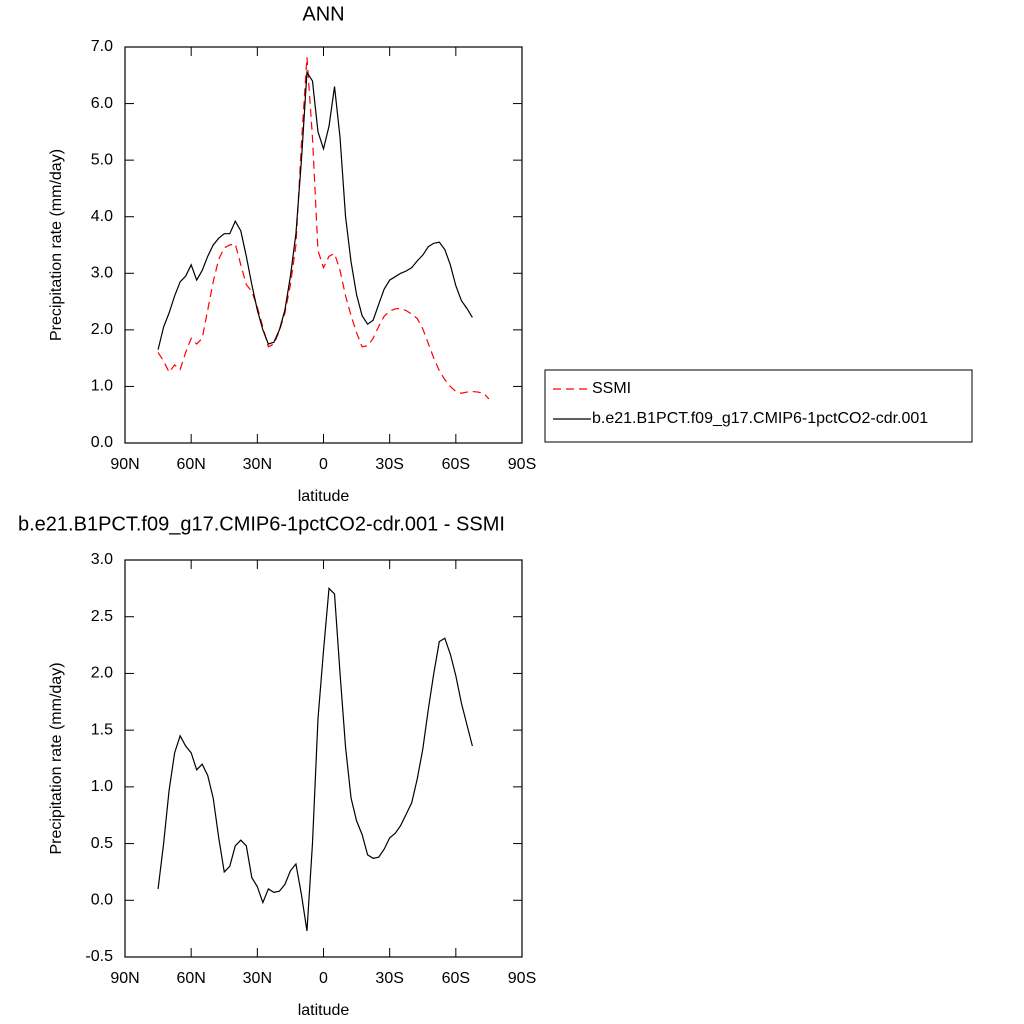 This screenshot has width=1024, height=1024. Describe the element at coordinates (102, 103) in the screenshot. I see `y-tick-label: 6.0` at that location.